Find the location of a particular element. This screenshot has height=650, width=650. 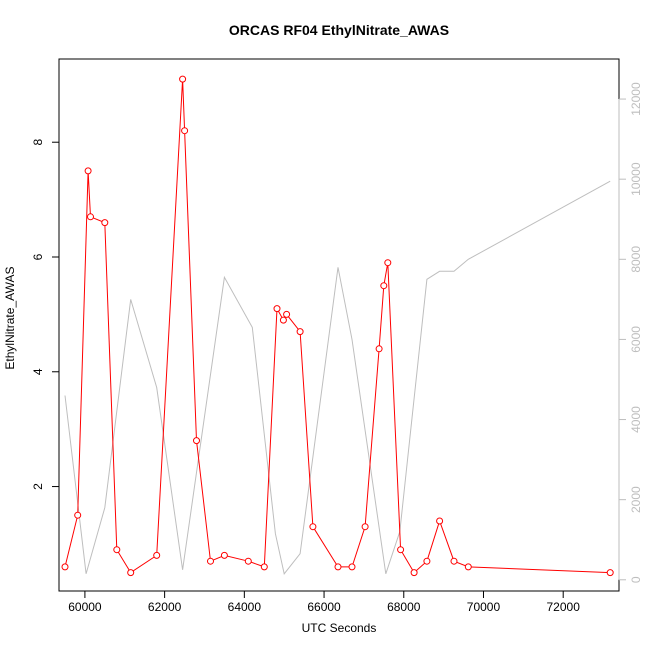

chart-title: ORCAS RF04 EthylNitrate_AWAS is located at coordinates (339, 30).